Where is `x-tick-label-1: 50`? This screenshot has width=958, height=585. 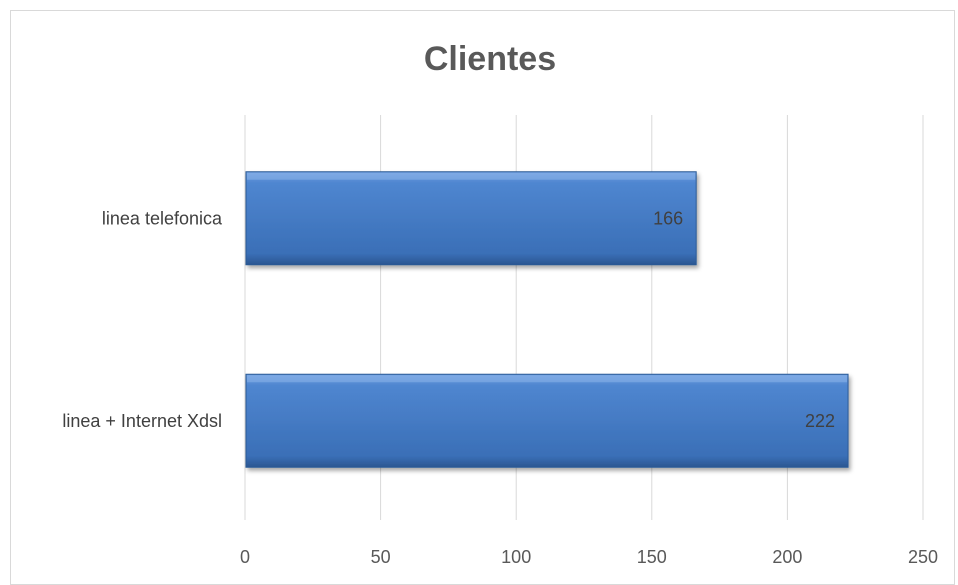 x-tick-label-1: 50 is located at coordinates (381, 557).